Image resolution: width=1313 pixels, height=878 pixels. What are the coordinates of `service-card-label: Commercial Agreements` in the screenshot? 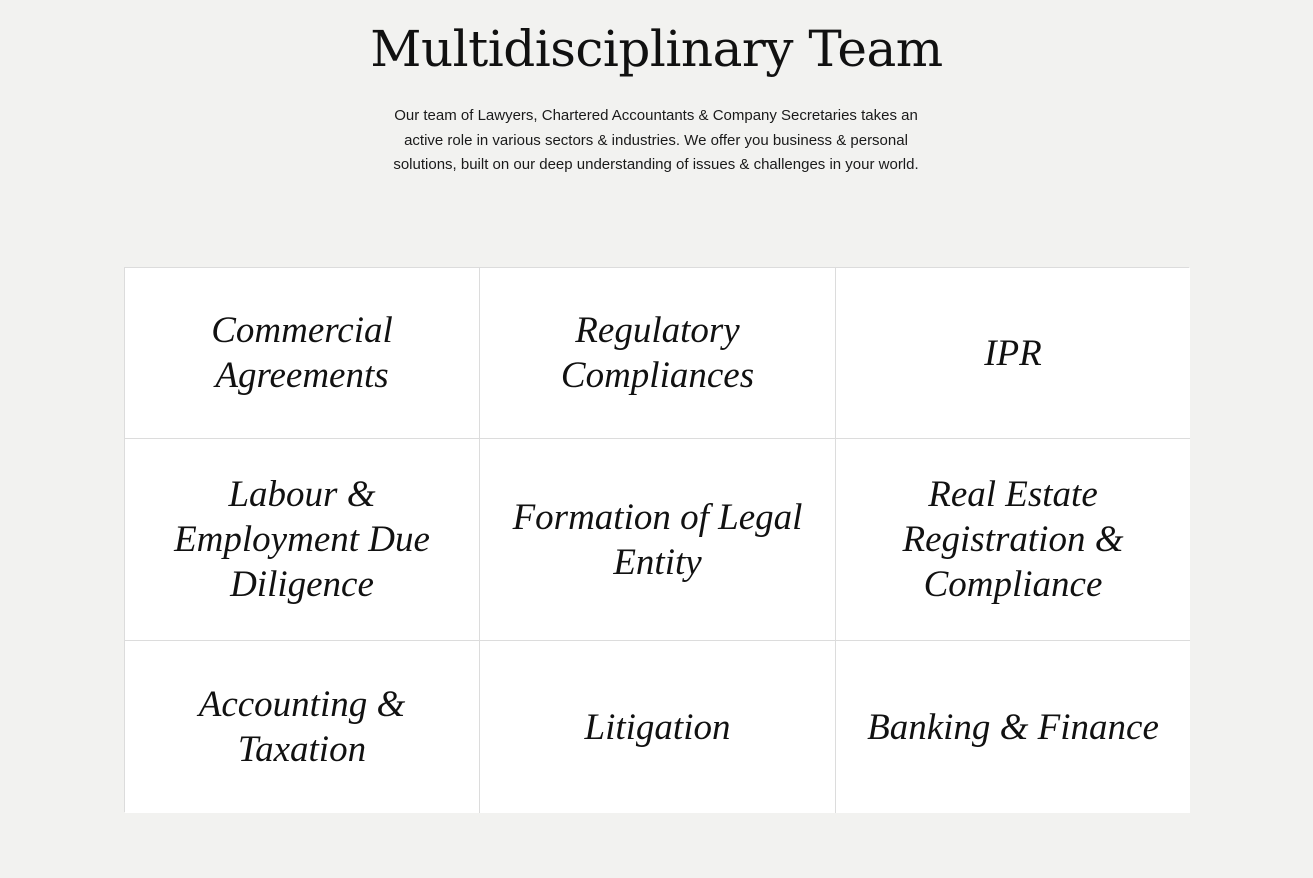 It's located at (302, 353).